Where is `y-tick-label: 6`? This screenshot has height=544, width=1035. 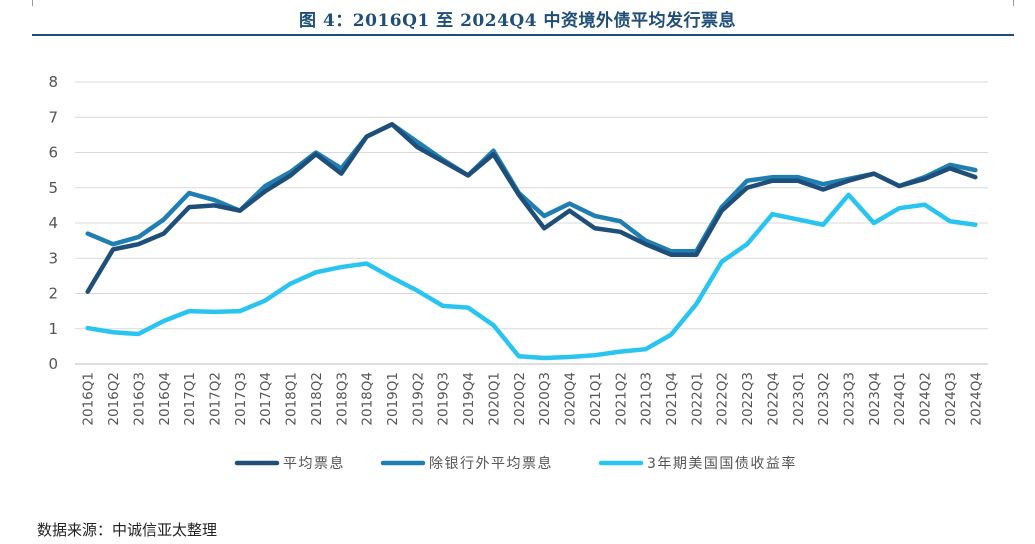
y-tick-label: 6 is located at coordinates (53, 153).